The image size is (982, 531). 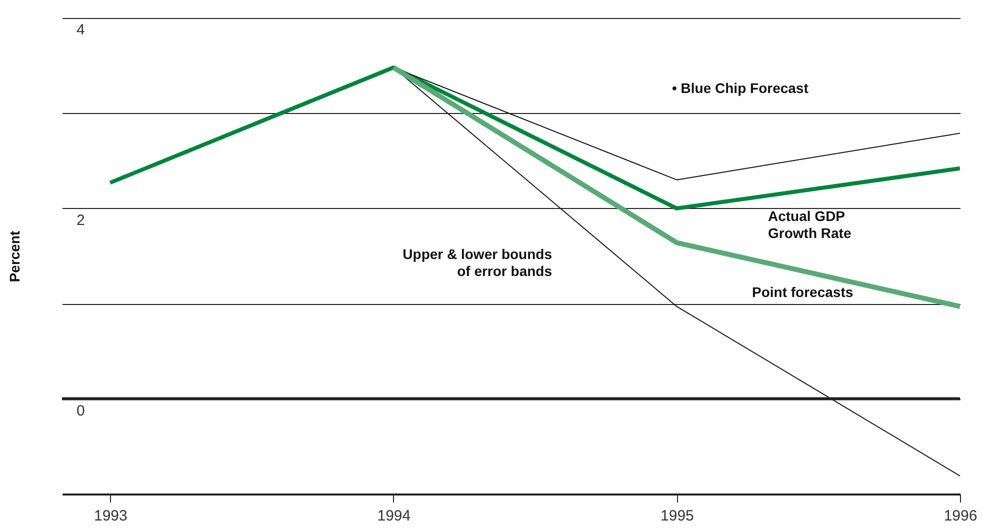 What do you see at coordinates (394, 516) in the screenshot?
I see `x-tick-label: 1994` at bounding box center [394, 516].